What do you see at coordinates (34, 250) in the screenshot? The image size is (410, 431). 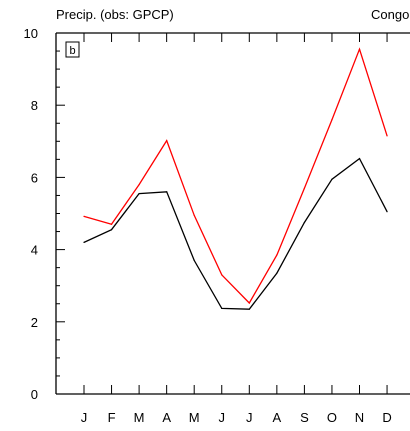 I see `y-tick-label: 4` at bounding box center [34, 250].